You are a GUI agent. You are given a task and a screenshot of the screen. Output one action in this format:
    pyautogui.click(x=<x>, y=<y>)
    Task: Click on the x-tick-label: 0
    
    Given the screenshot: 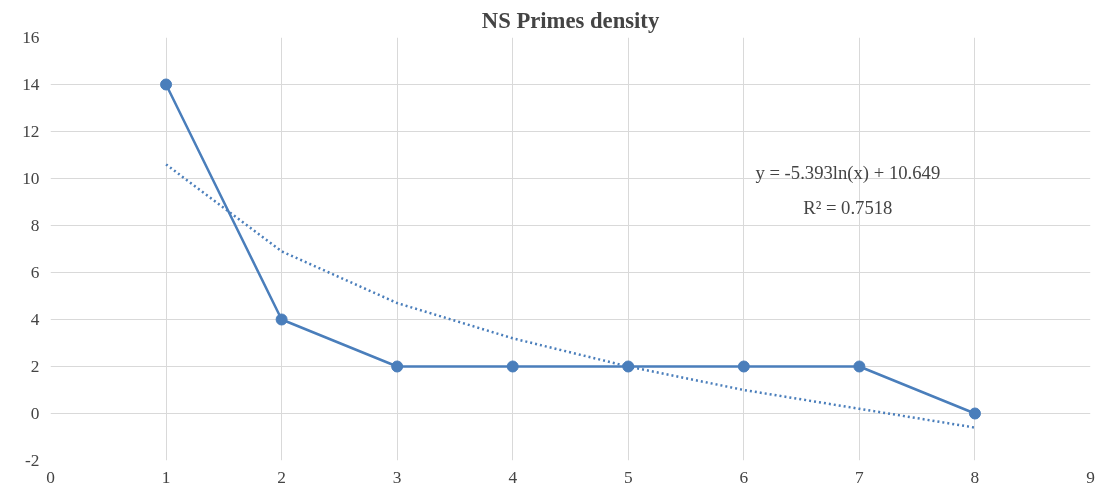 What is the action you would take?
    pyautogui.click(x=50, y=477)
    